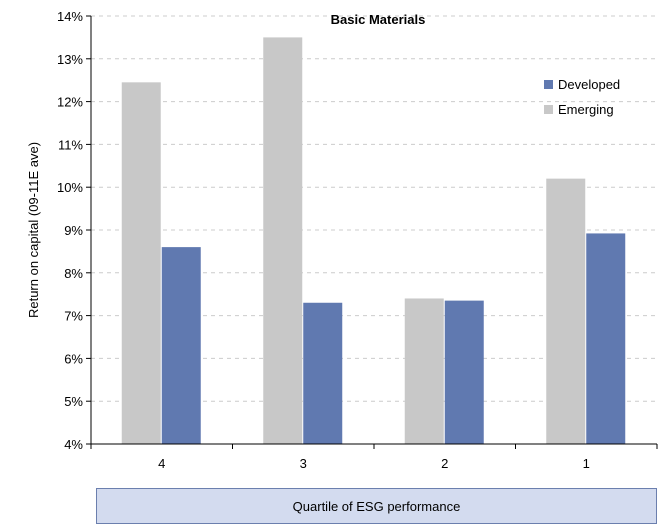 The image size is (669, 526). I want to click on y-tick-label: 12%, so click(70, 102).